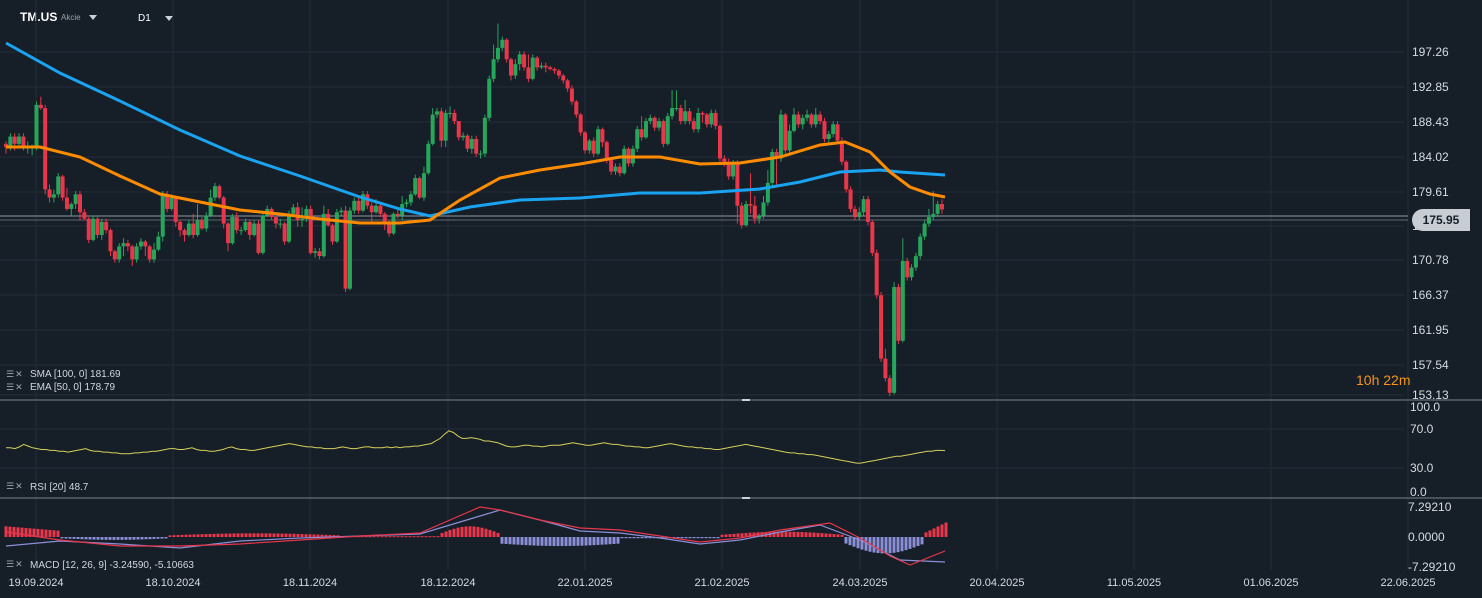 This screenshot has width=1482, height=598. What do you see at coordinates (39, 17) in the screenshot?
I see `symbol-name: TM.US` at bounding box center [39, 17].